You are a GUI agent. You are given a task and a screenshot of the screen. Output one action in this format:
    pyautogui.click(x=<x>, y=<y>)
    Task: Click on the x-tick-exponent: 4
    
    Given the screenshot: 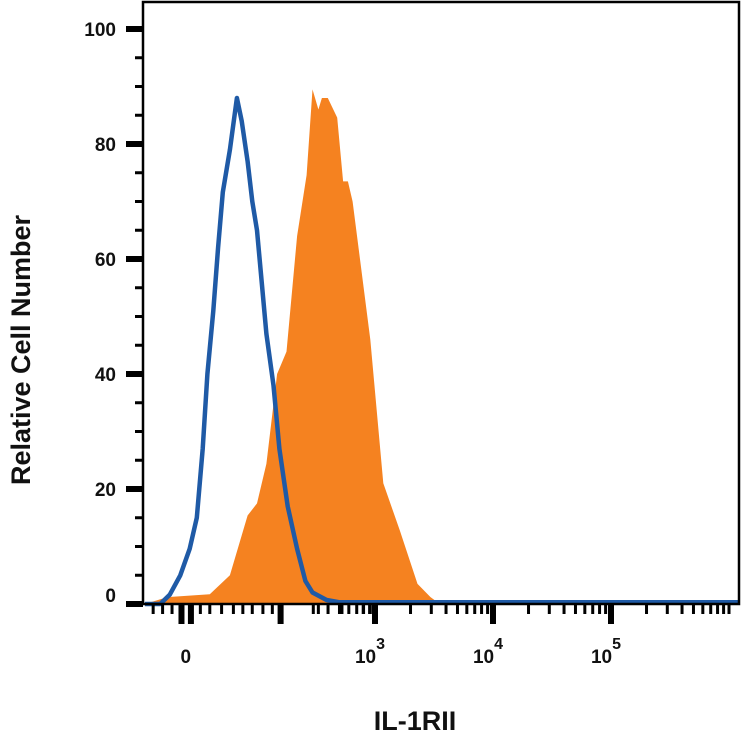 What is the action you would take?
    pyautogui.click(x=498, y=644)
    